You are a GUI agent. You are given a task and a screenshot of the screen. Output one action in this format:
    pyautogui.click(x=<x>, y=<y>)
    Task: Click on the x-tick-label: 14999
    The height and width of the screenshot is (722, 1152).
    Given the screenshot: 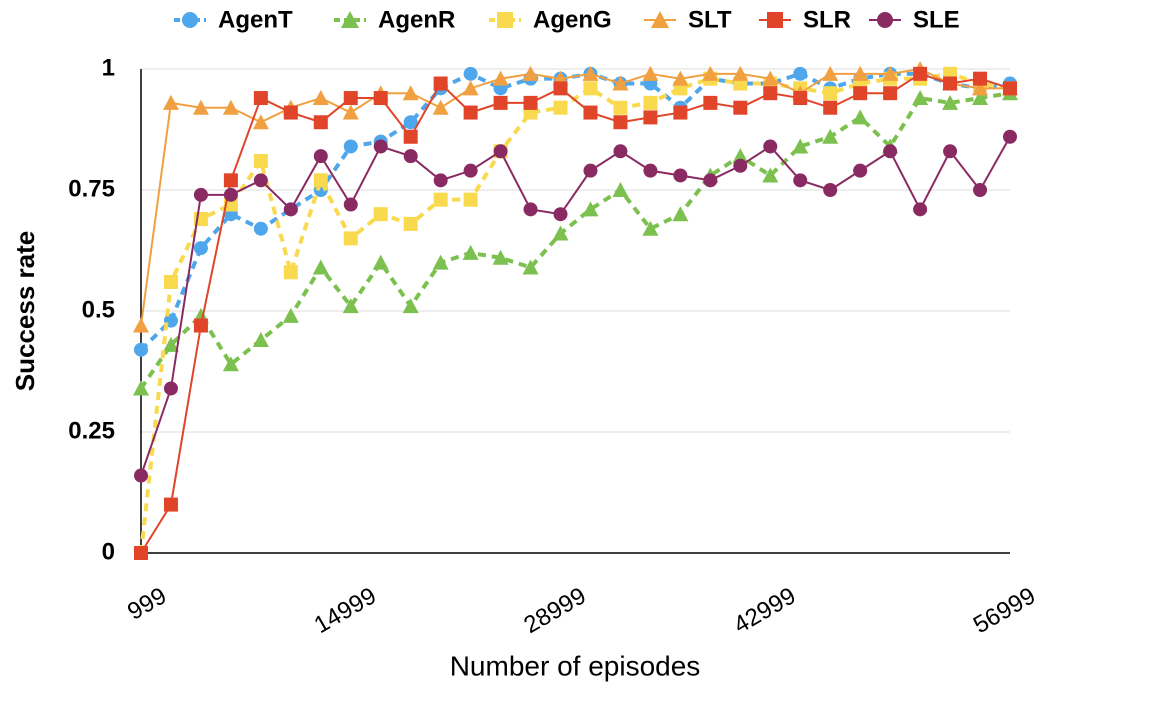 What is the action you would take?
    pyautogui.click(x=345, y=610)
    